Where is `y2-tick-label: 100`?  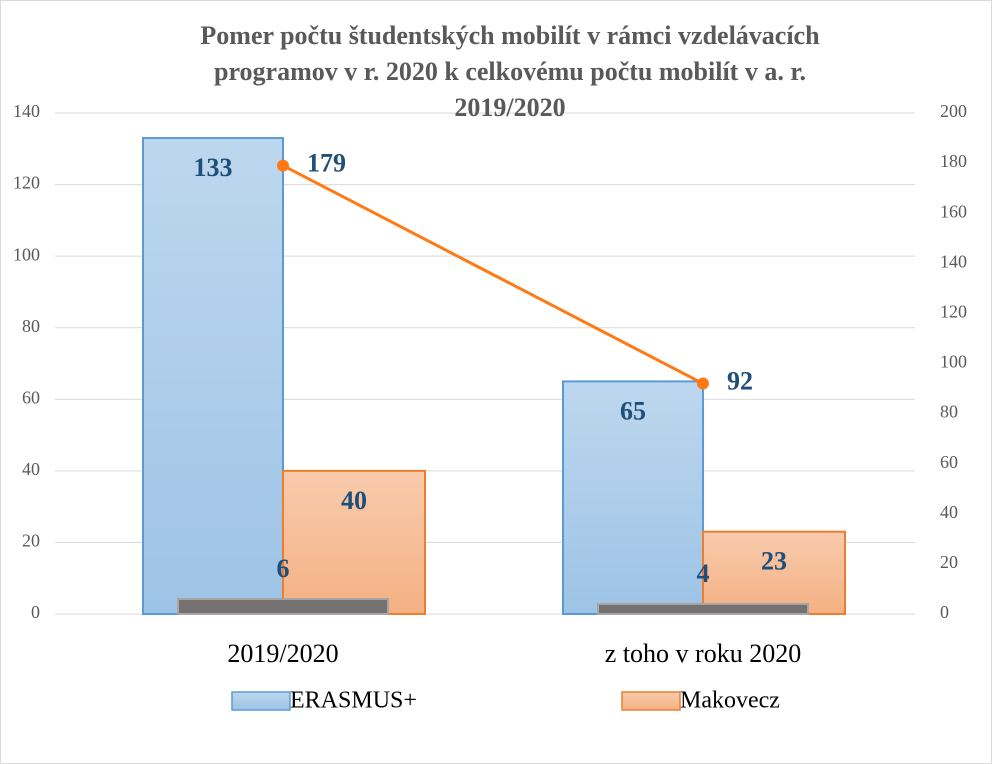
y2-tick-label: 100 is located at coordinates (953, 362).